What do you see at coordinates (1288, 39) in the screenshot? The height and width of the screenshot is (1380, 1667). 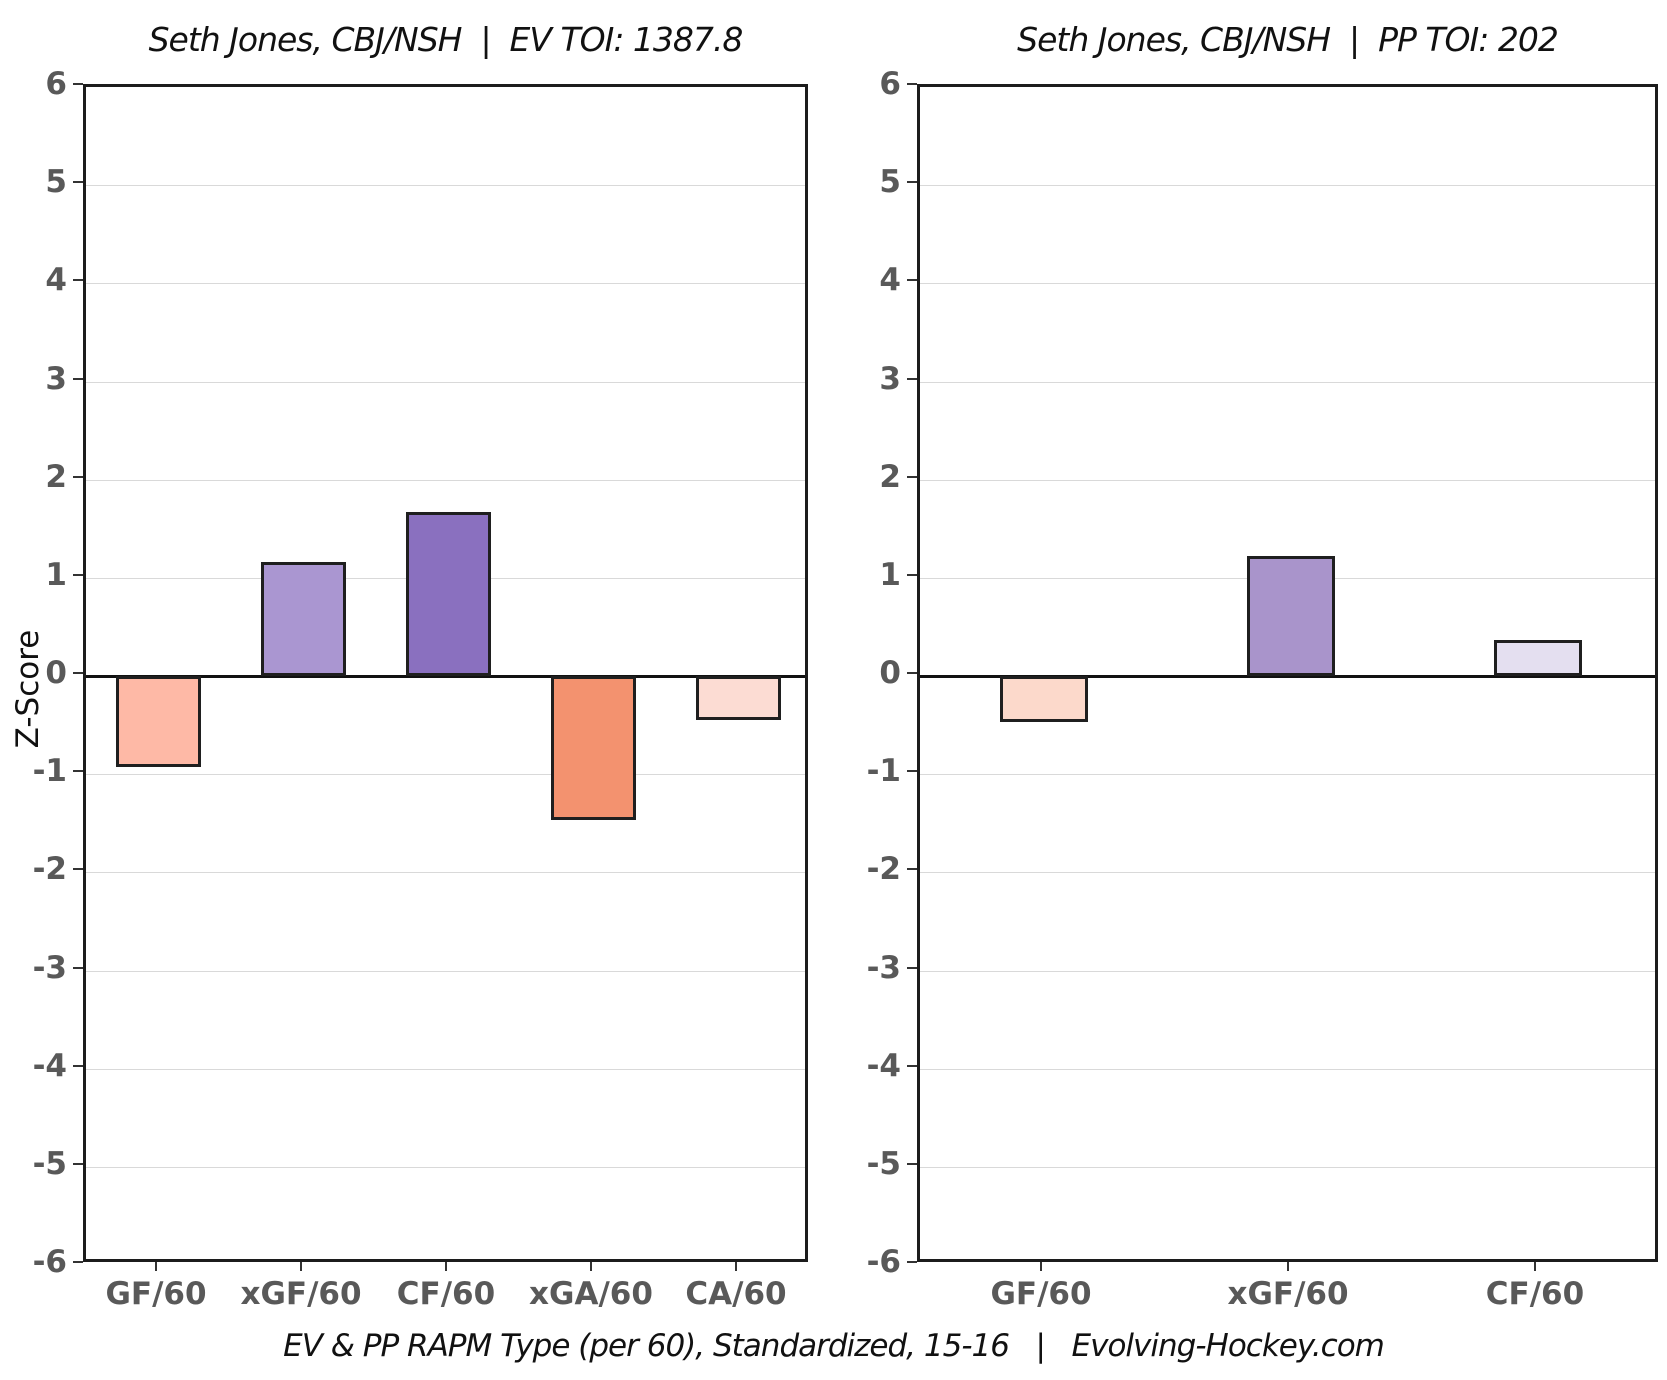 I see `chart-title-pp: Seth Jones, CBJ/NSH | PP TOI: 202` at bounding box center [1288, 39].